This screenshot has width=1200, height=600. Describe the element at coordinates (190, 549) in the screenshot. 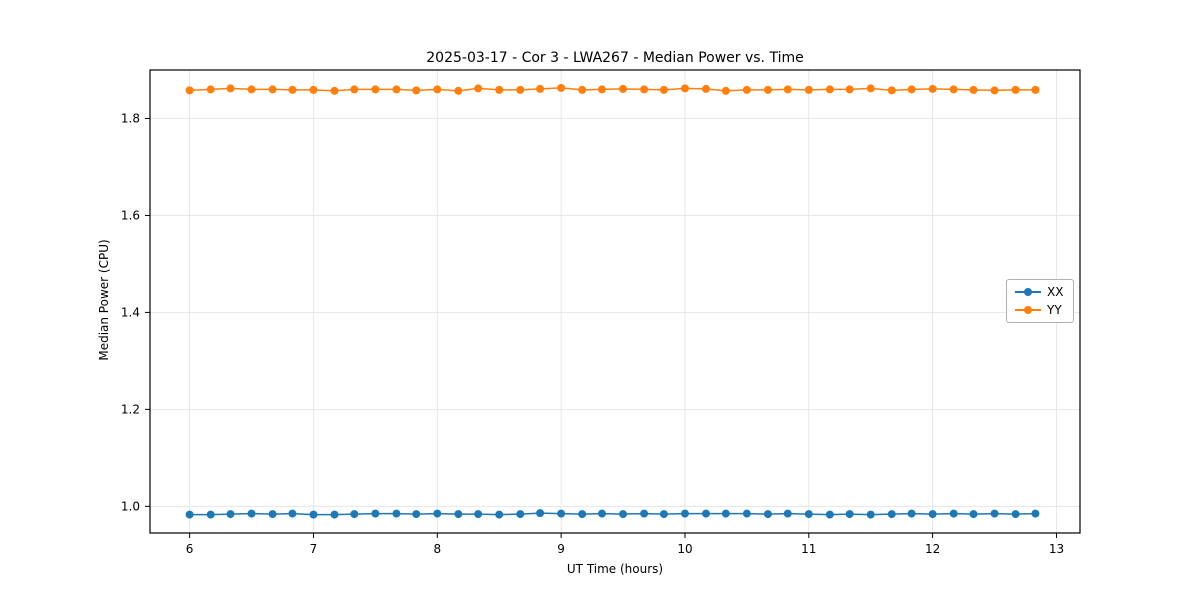

I see `x-tick-label: 6` at that location.